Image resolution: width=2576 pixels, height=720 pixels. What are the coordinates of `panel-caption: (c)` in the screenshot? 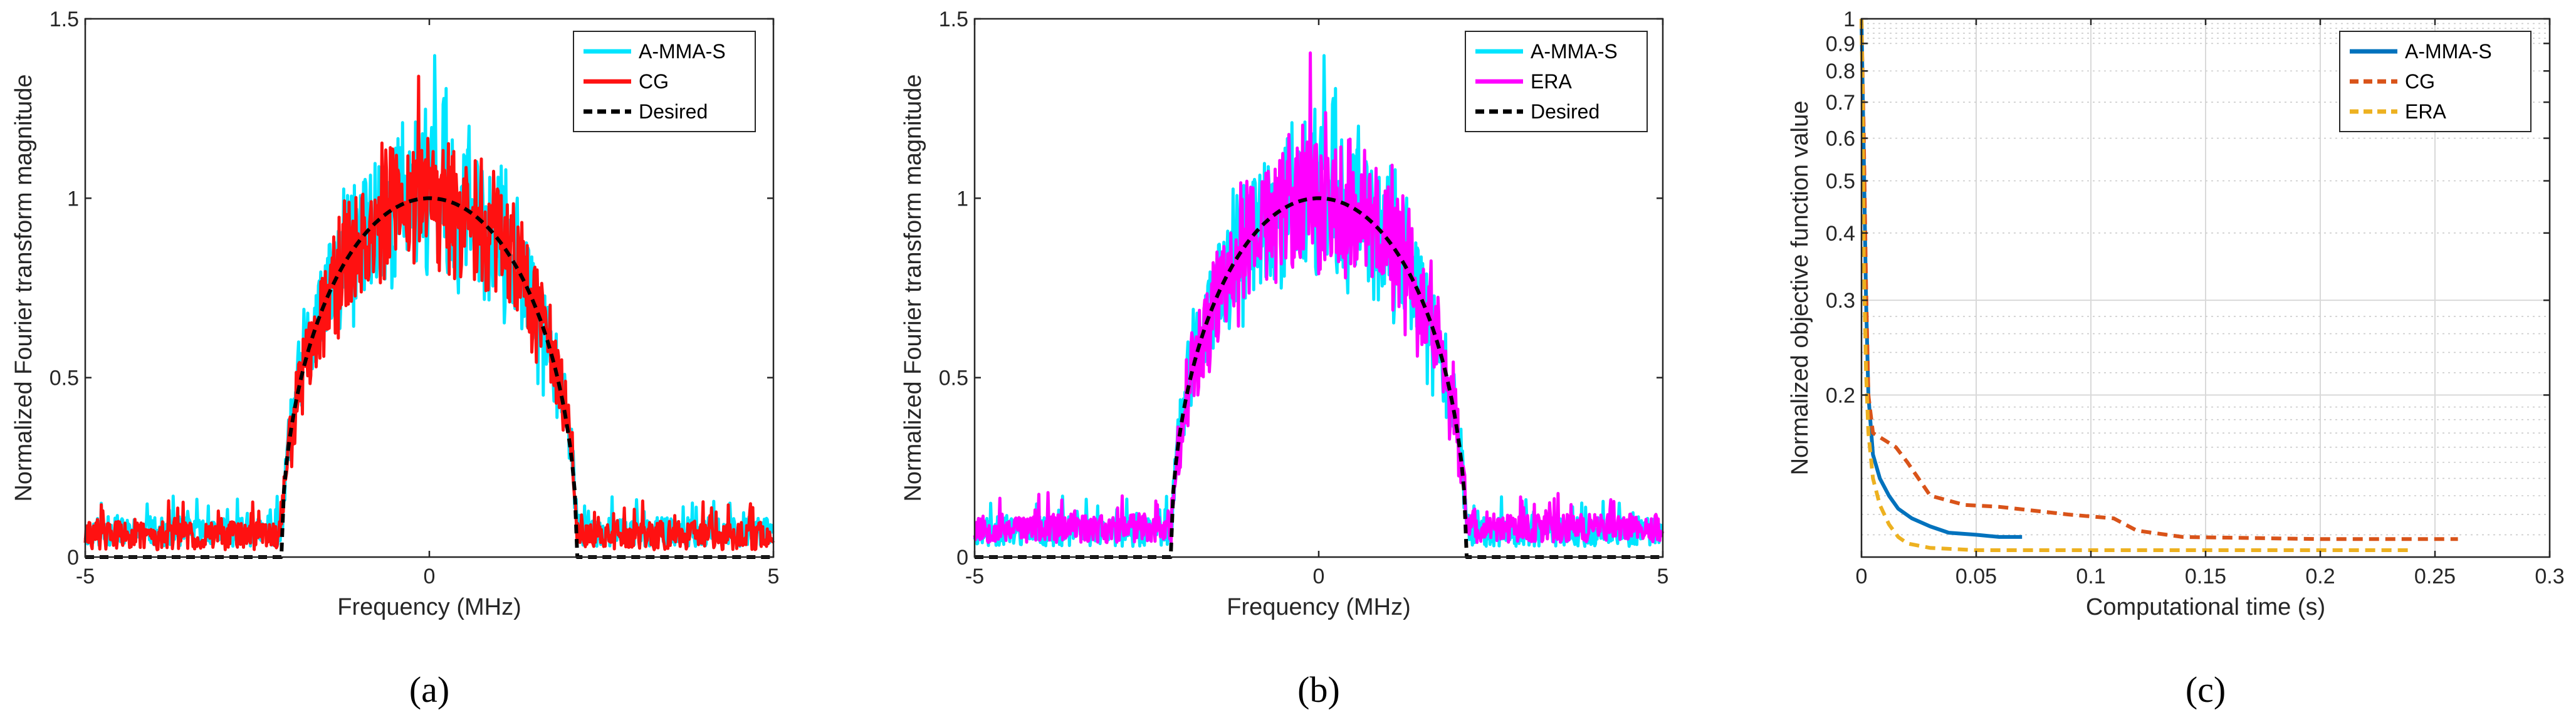 It's located at (2206, 689).